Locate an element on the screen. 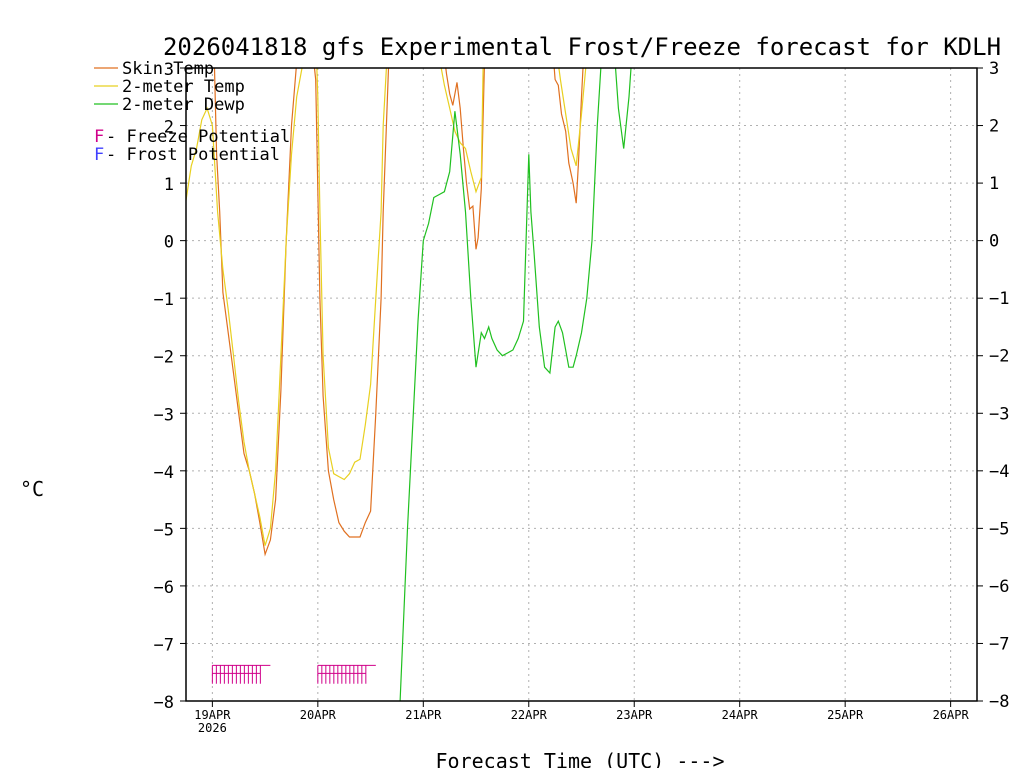  y-tick-label-right: −6 is located at coordinates (999, 587).